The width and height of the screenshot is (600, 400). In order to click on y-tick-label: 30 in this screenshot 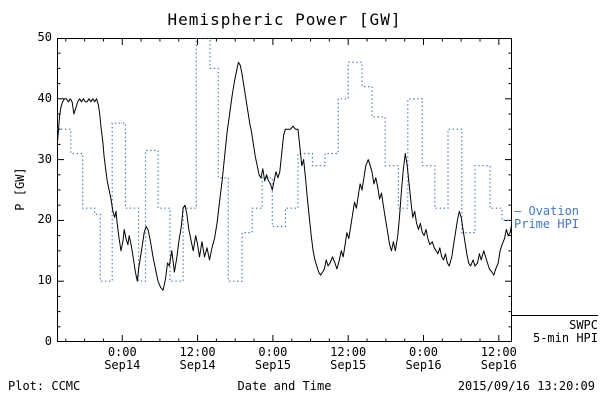, I will do `click(44, 158)`.